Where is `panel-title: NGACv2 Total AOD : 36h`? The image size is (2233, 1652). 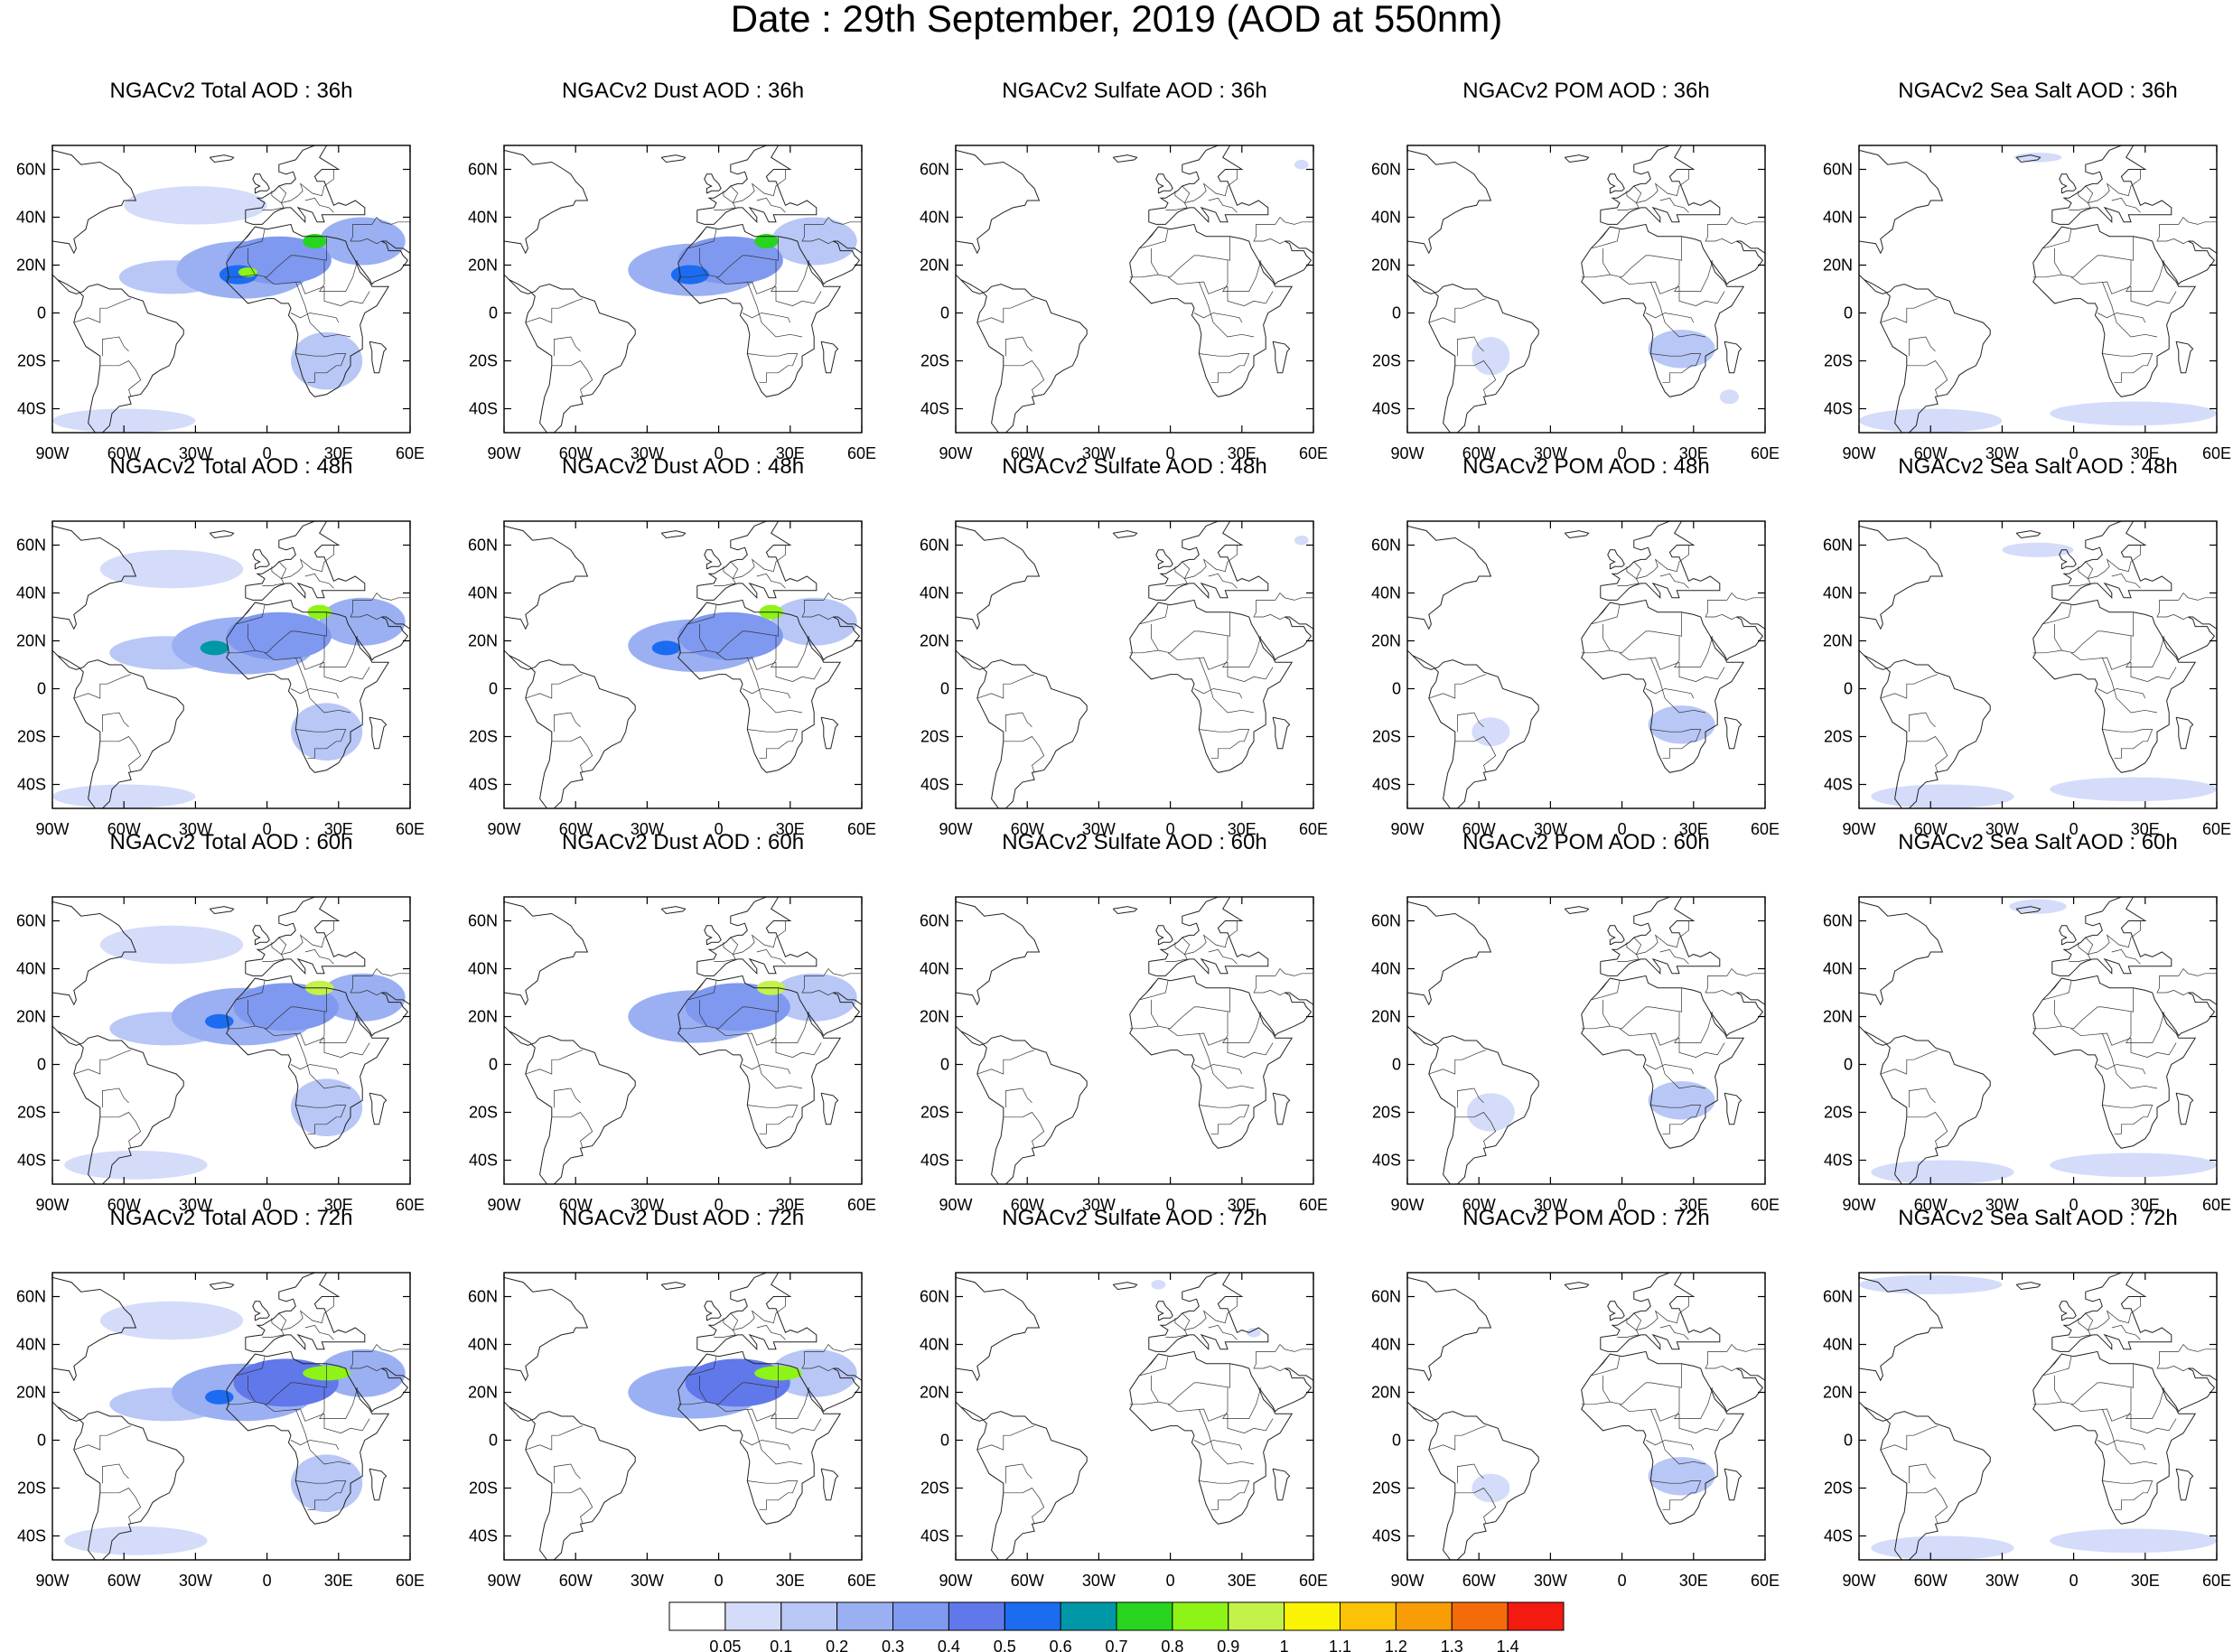
panel-title: NGACv2 Total AOD : 36h is located at coordinates (231, 91).